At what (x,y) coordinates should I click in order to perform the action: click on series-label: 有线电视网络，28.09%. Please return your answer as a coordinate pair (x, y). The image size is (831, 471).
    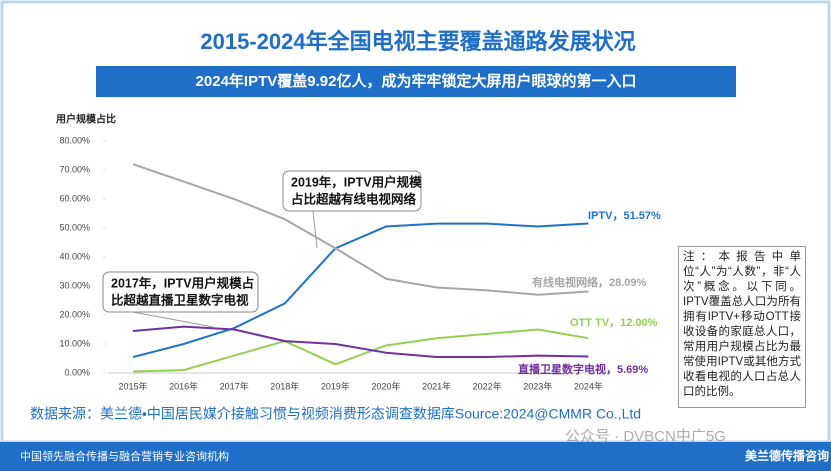
    Looking at the image, I should click on (589, 282).